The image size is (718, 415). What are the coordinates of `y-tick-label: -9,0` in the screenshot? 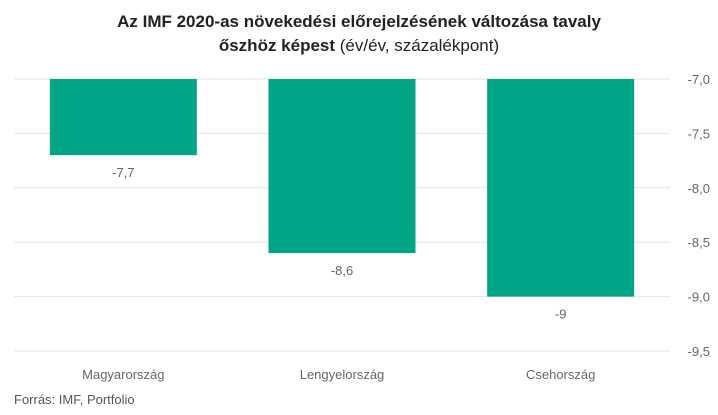 It's located at (699, 297).